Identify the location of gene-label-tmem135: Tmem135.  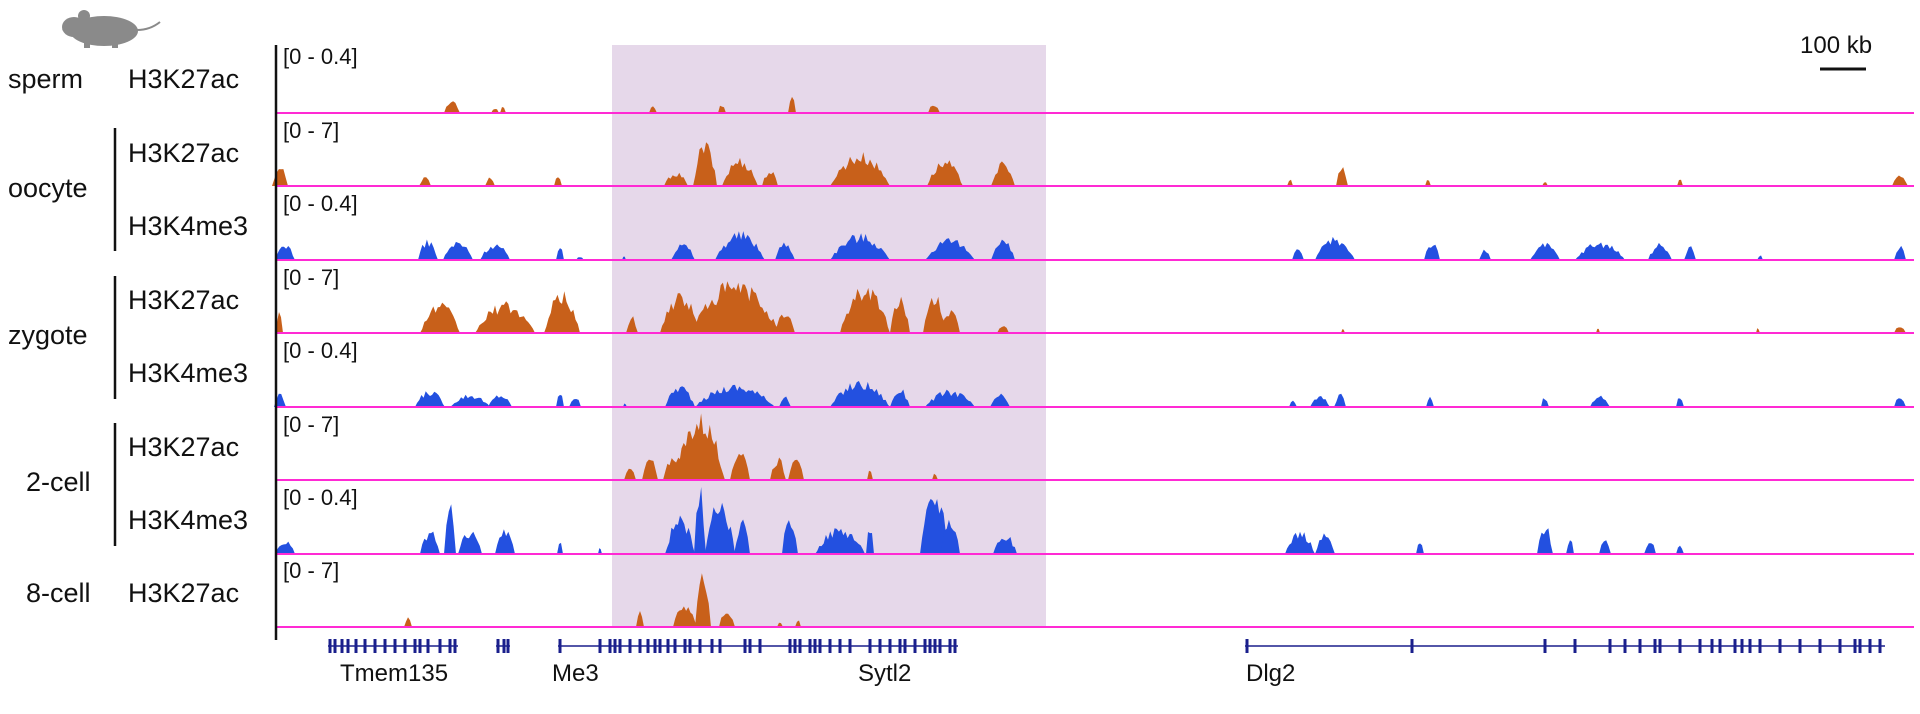
(394, 673).